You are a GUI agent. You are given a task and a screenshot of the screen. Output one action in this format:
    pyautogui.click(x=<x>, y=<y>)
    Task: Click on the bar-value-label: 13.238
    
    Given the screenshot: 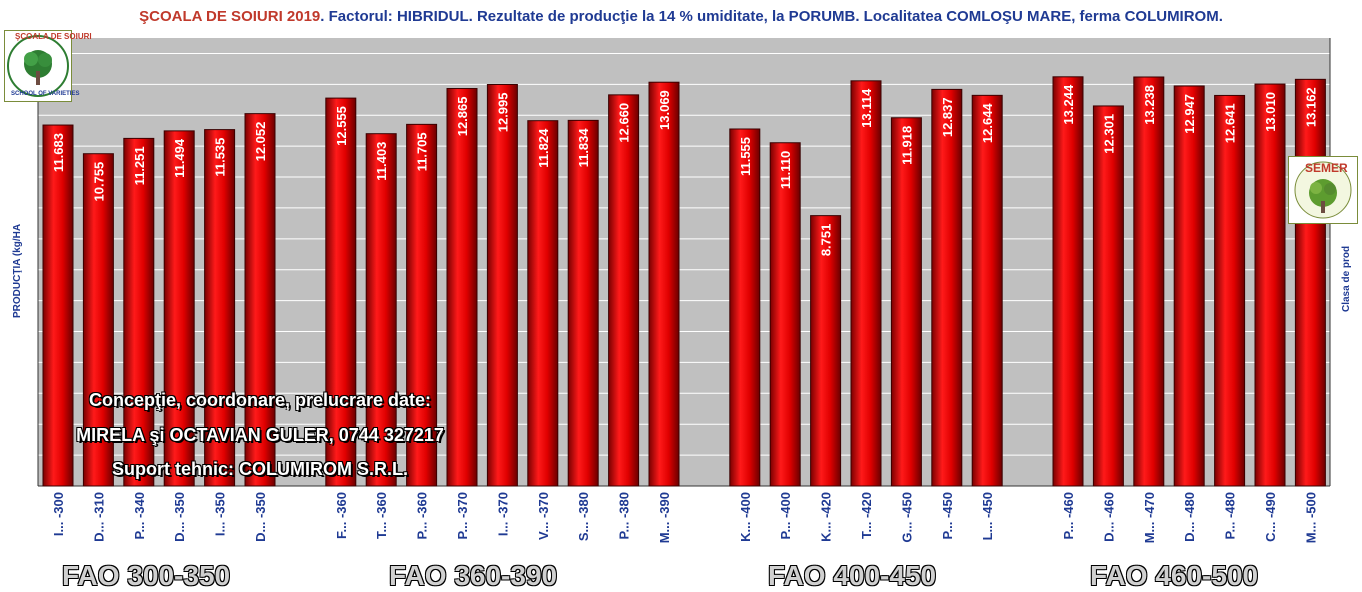 What is the action you would take?
    pyautogui.click(x=1149, y=105)
    